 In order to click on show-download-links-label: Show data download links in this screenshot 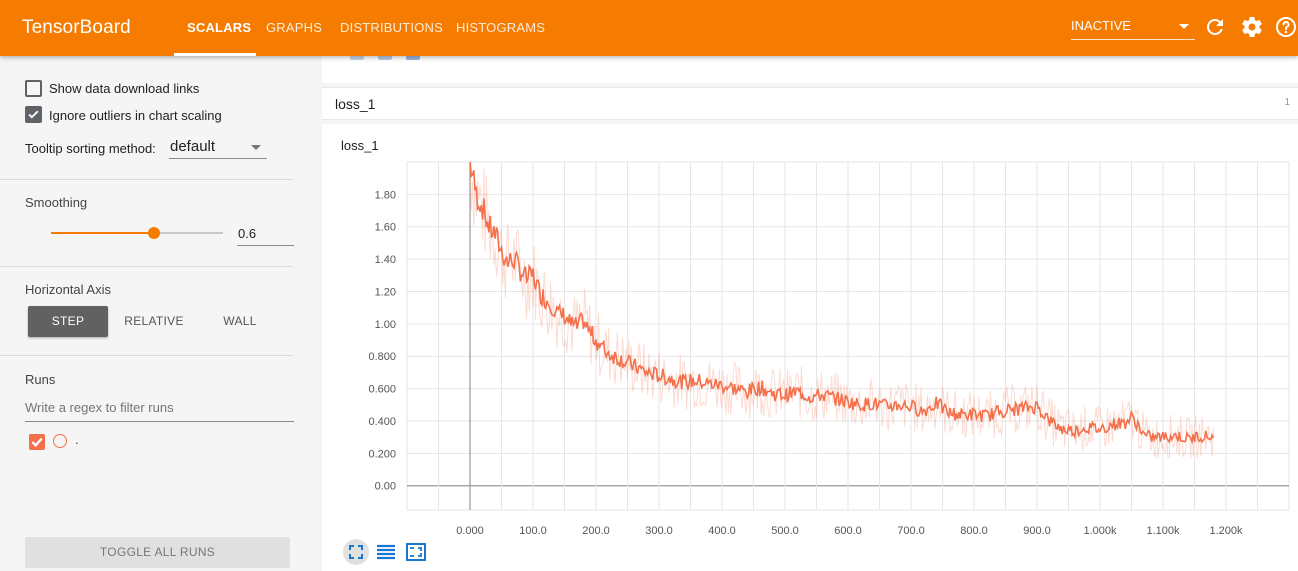, I will do `click(124, 88)`.